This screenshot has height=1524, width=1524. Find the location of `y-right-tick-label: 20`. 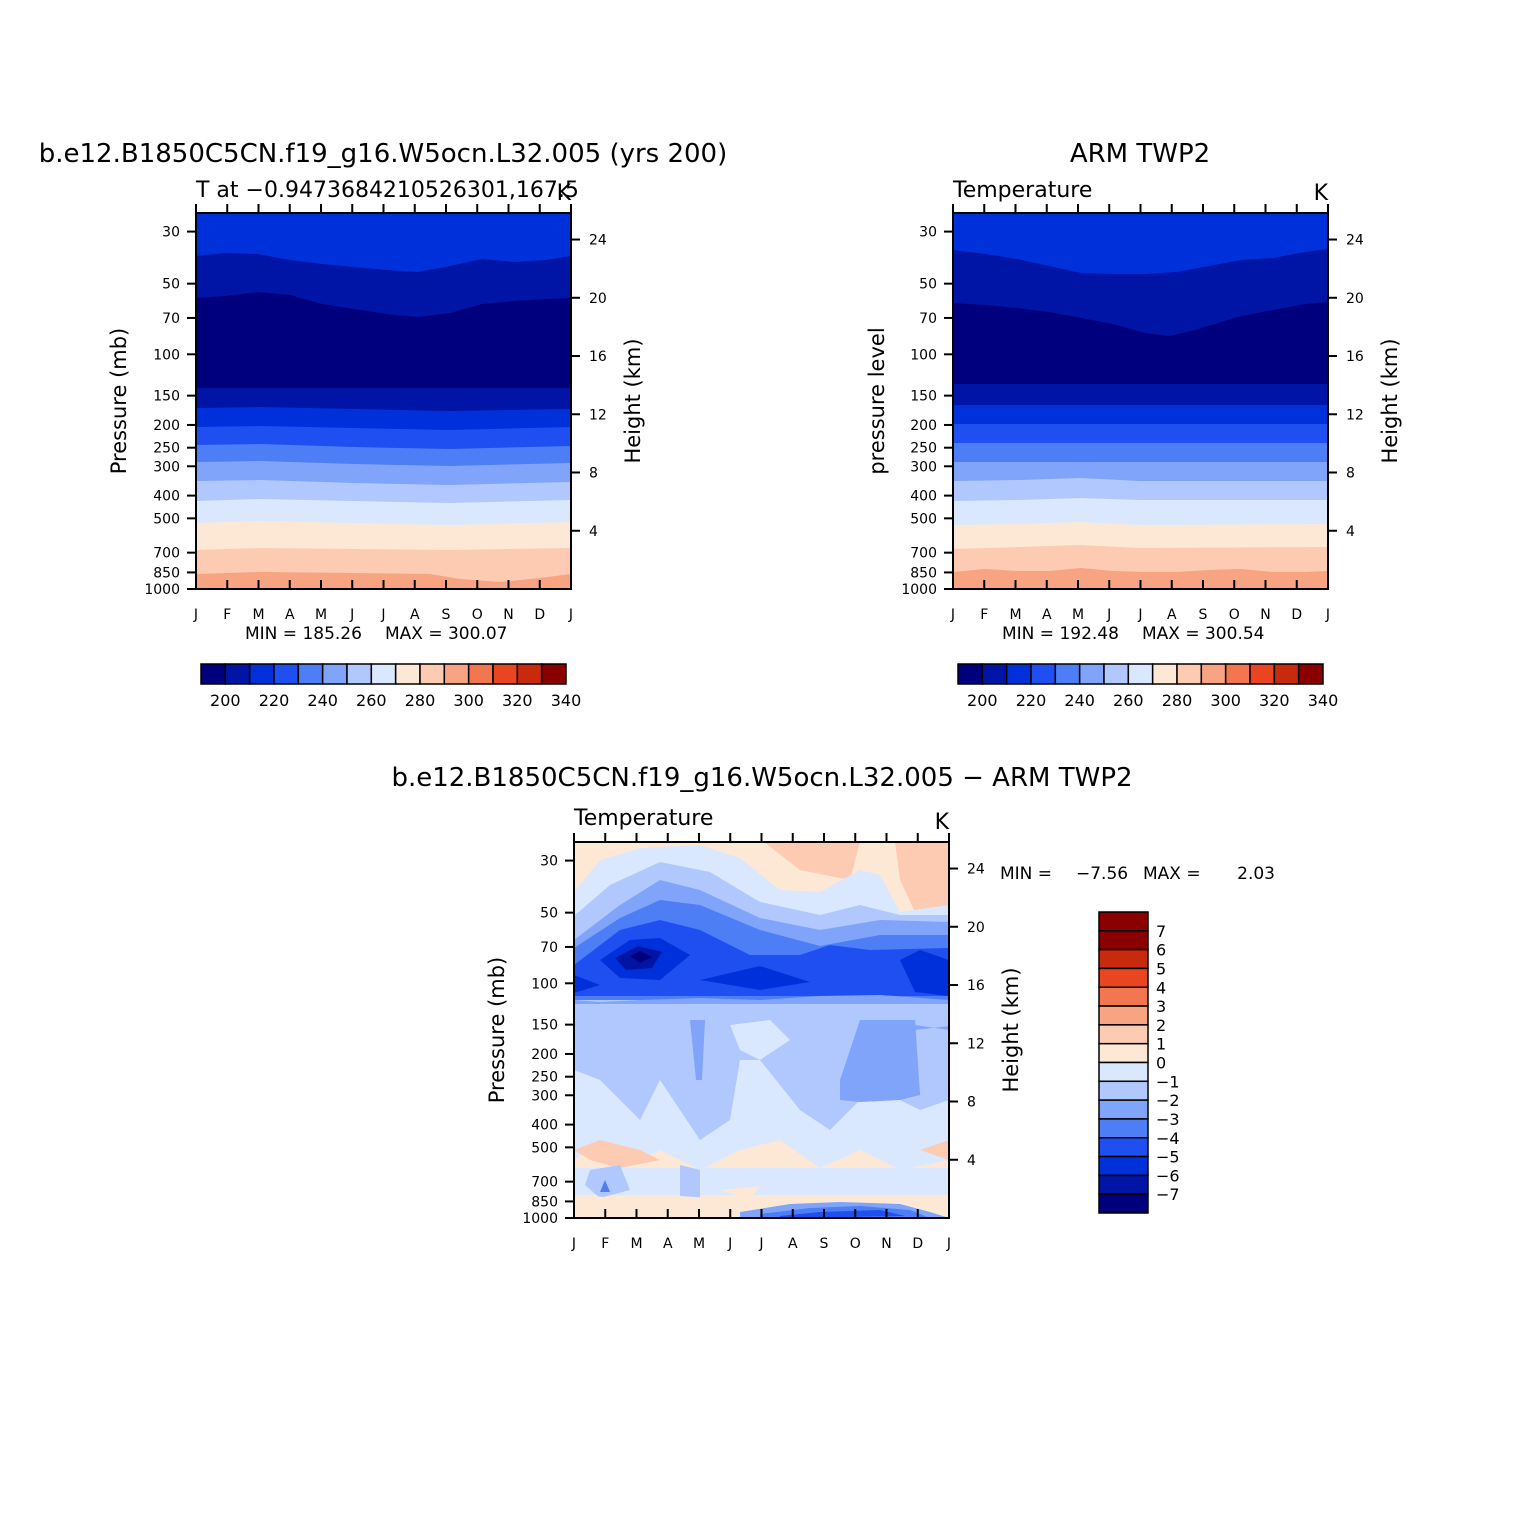

y-right-tick-label: 20 is located at coordinates (1355, 299).